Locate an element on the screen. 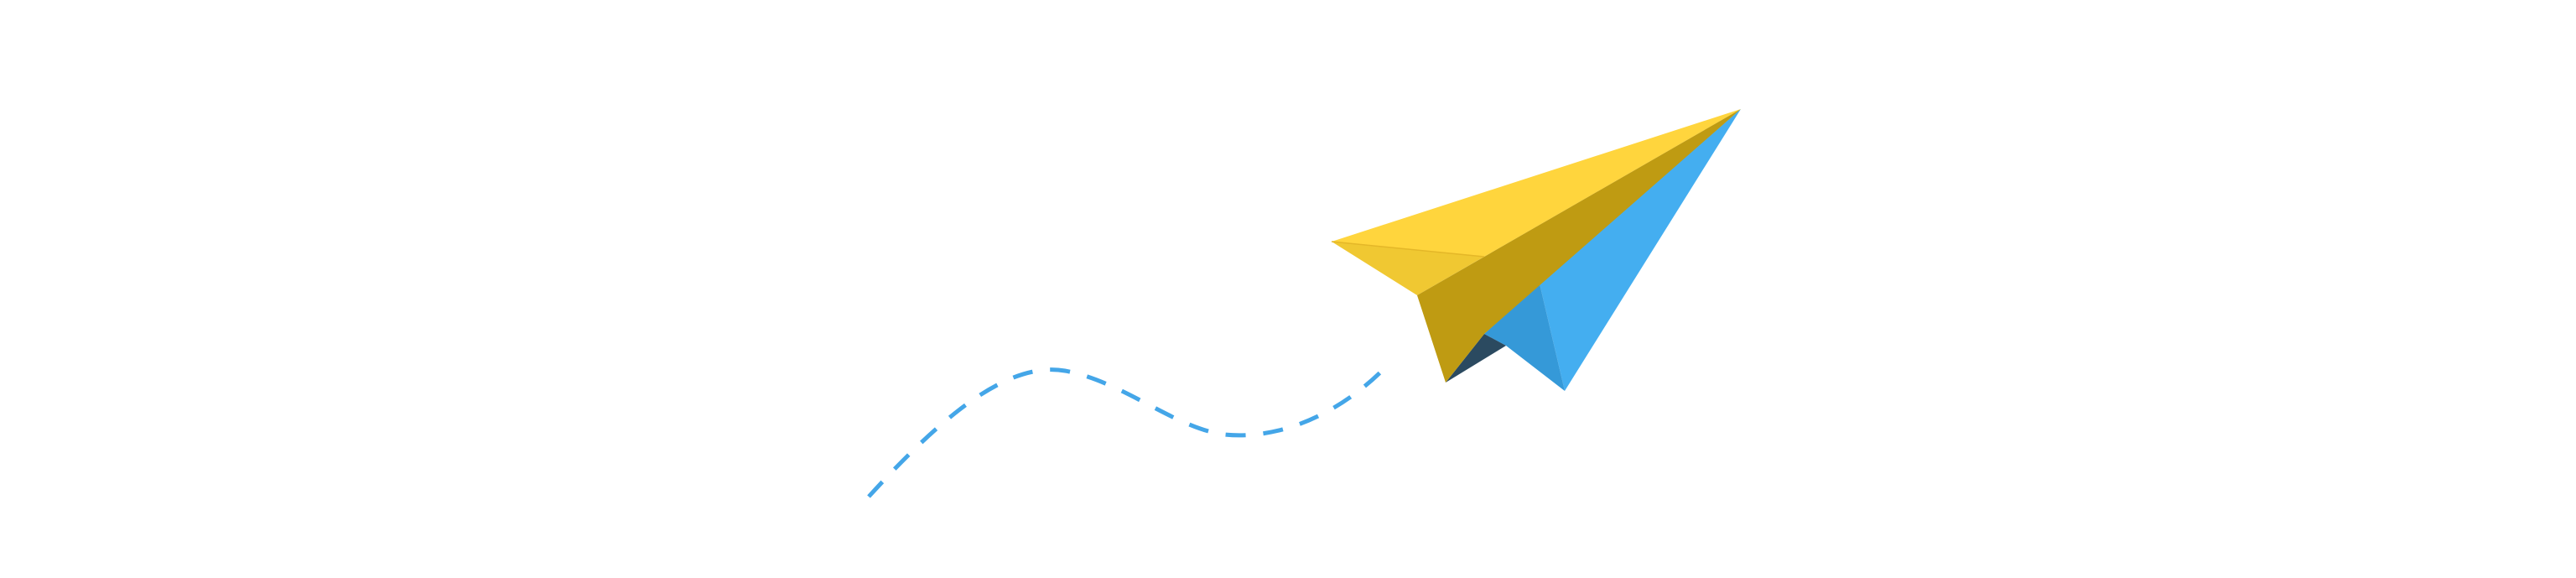 The width and height of the screenshot is (2576, 578). plane-keel is located at coordinates (1579, 246).